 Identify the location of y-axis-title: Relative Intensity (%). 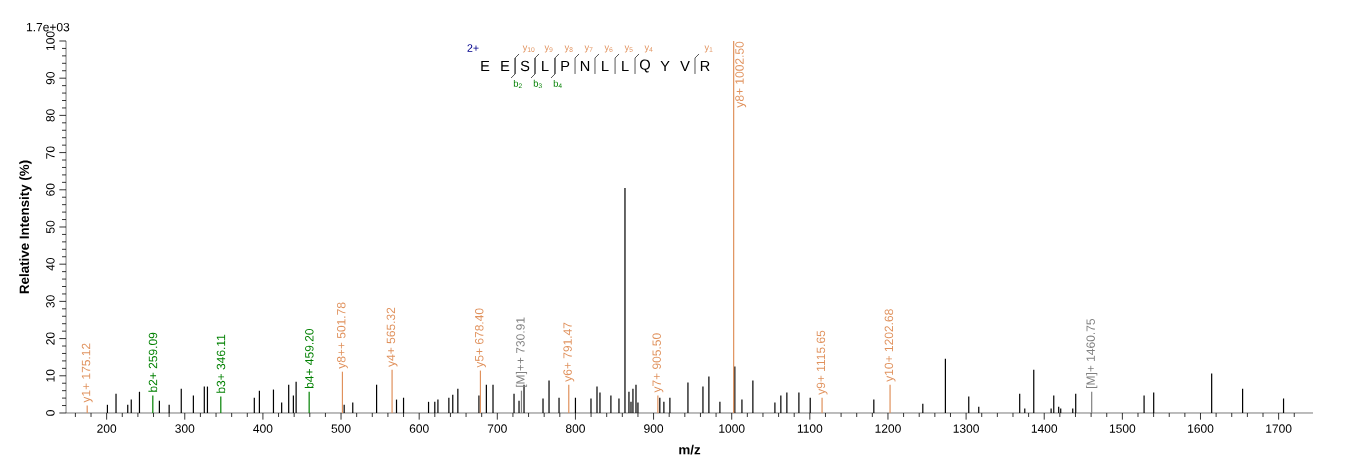
(25, 227).